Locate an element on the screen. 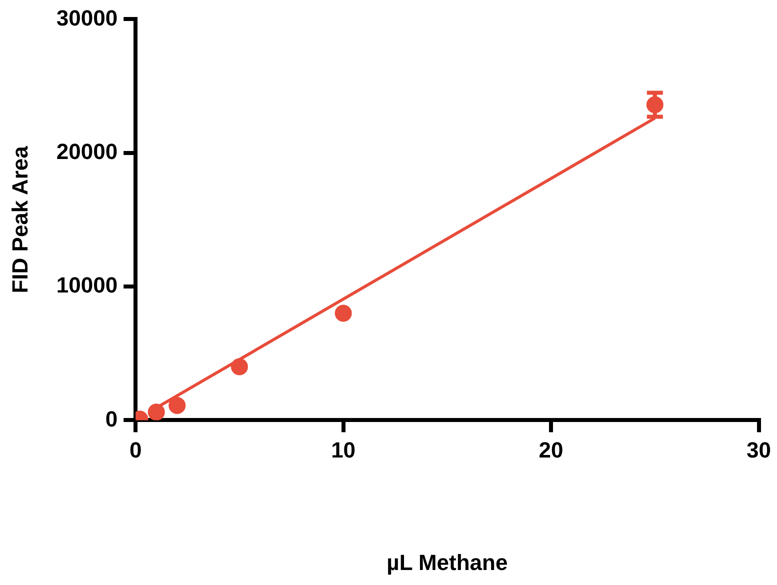  x-tick-label: 10 is located at coordinates (343, 449).